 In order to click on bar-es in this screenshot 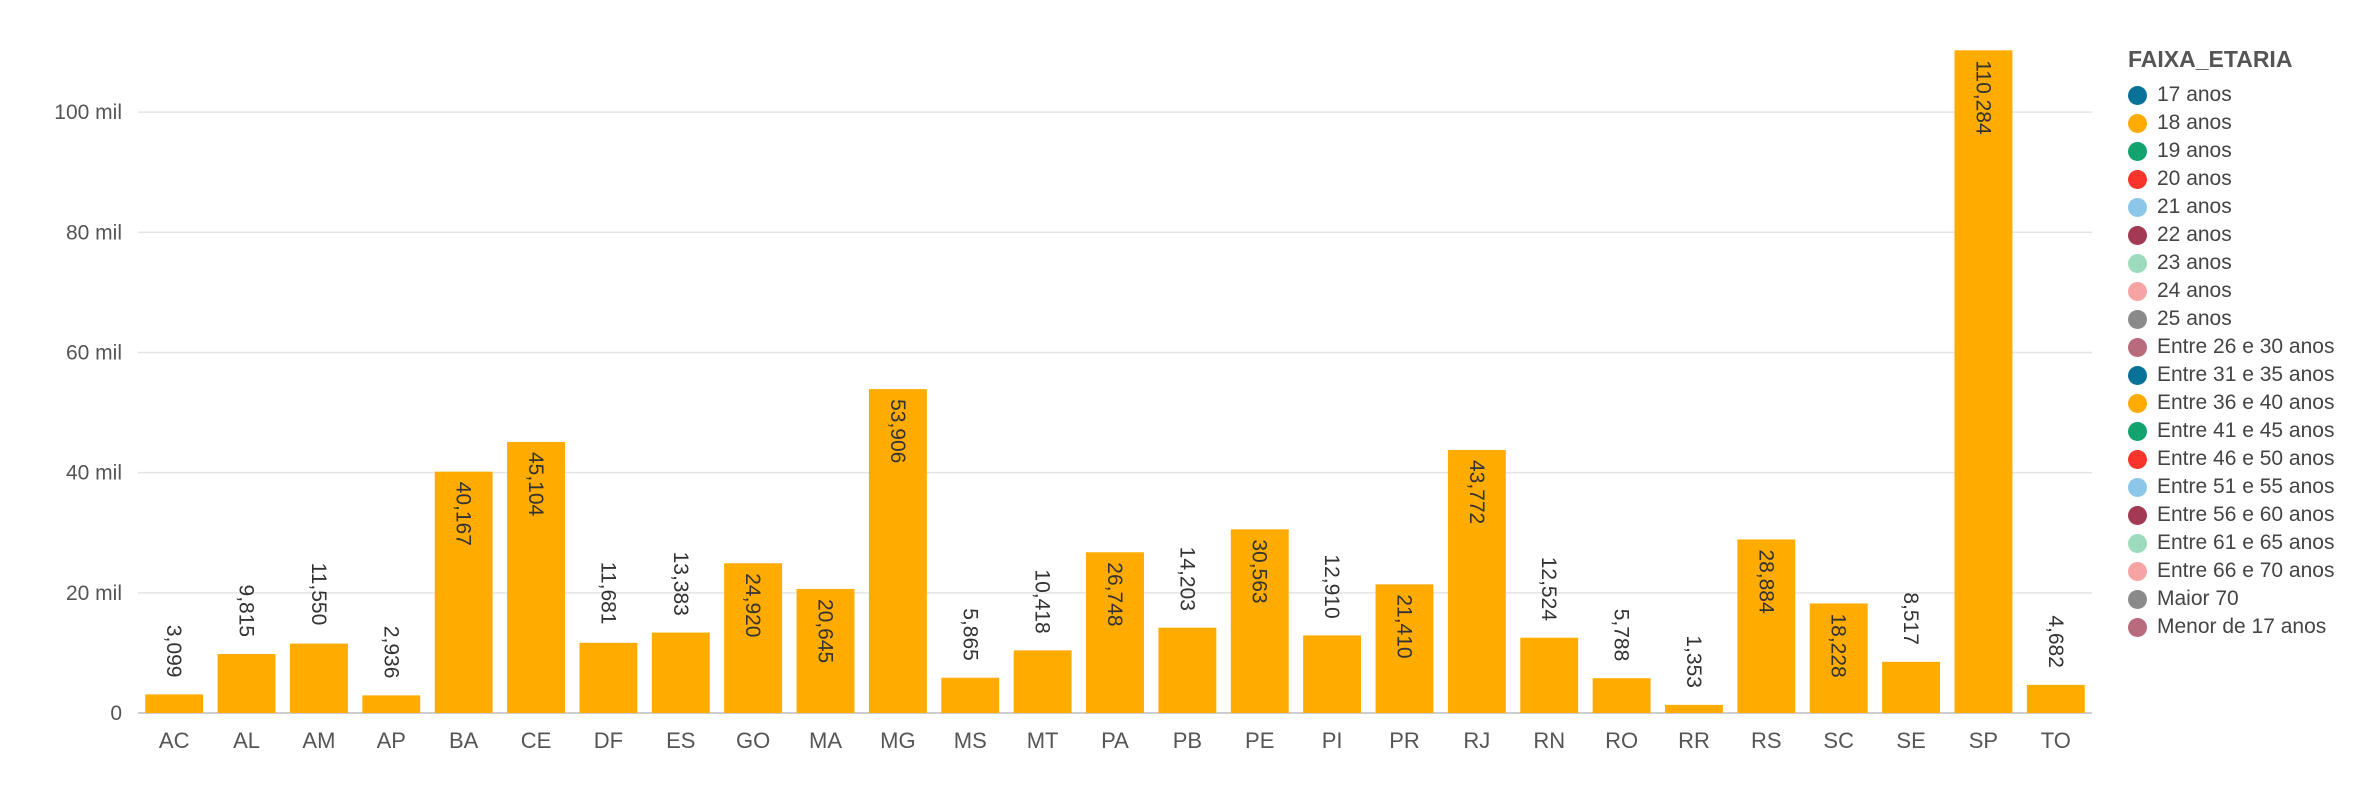, I will do `click(680, 672)`.